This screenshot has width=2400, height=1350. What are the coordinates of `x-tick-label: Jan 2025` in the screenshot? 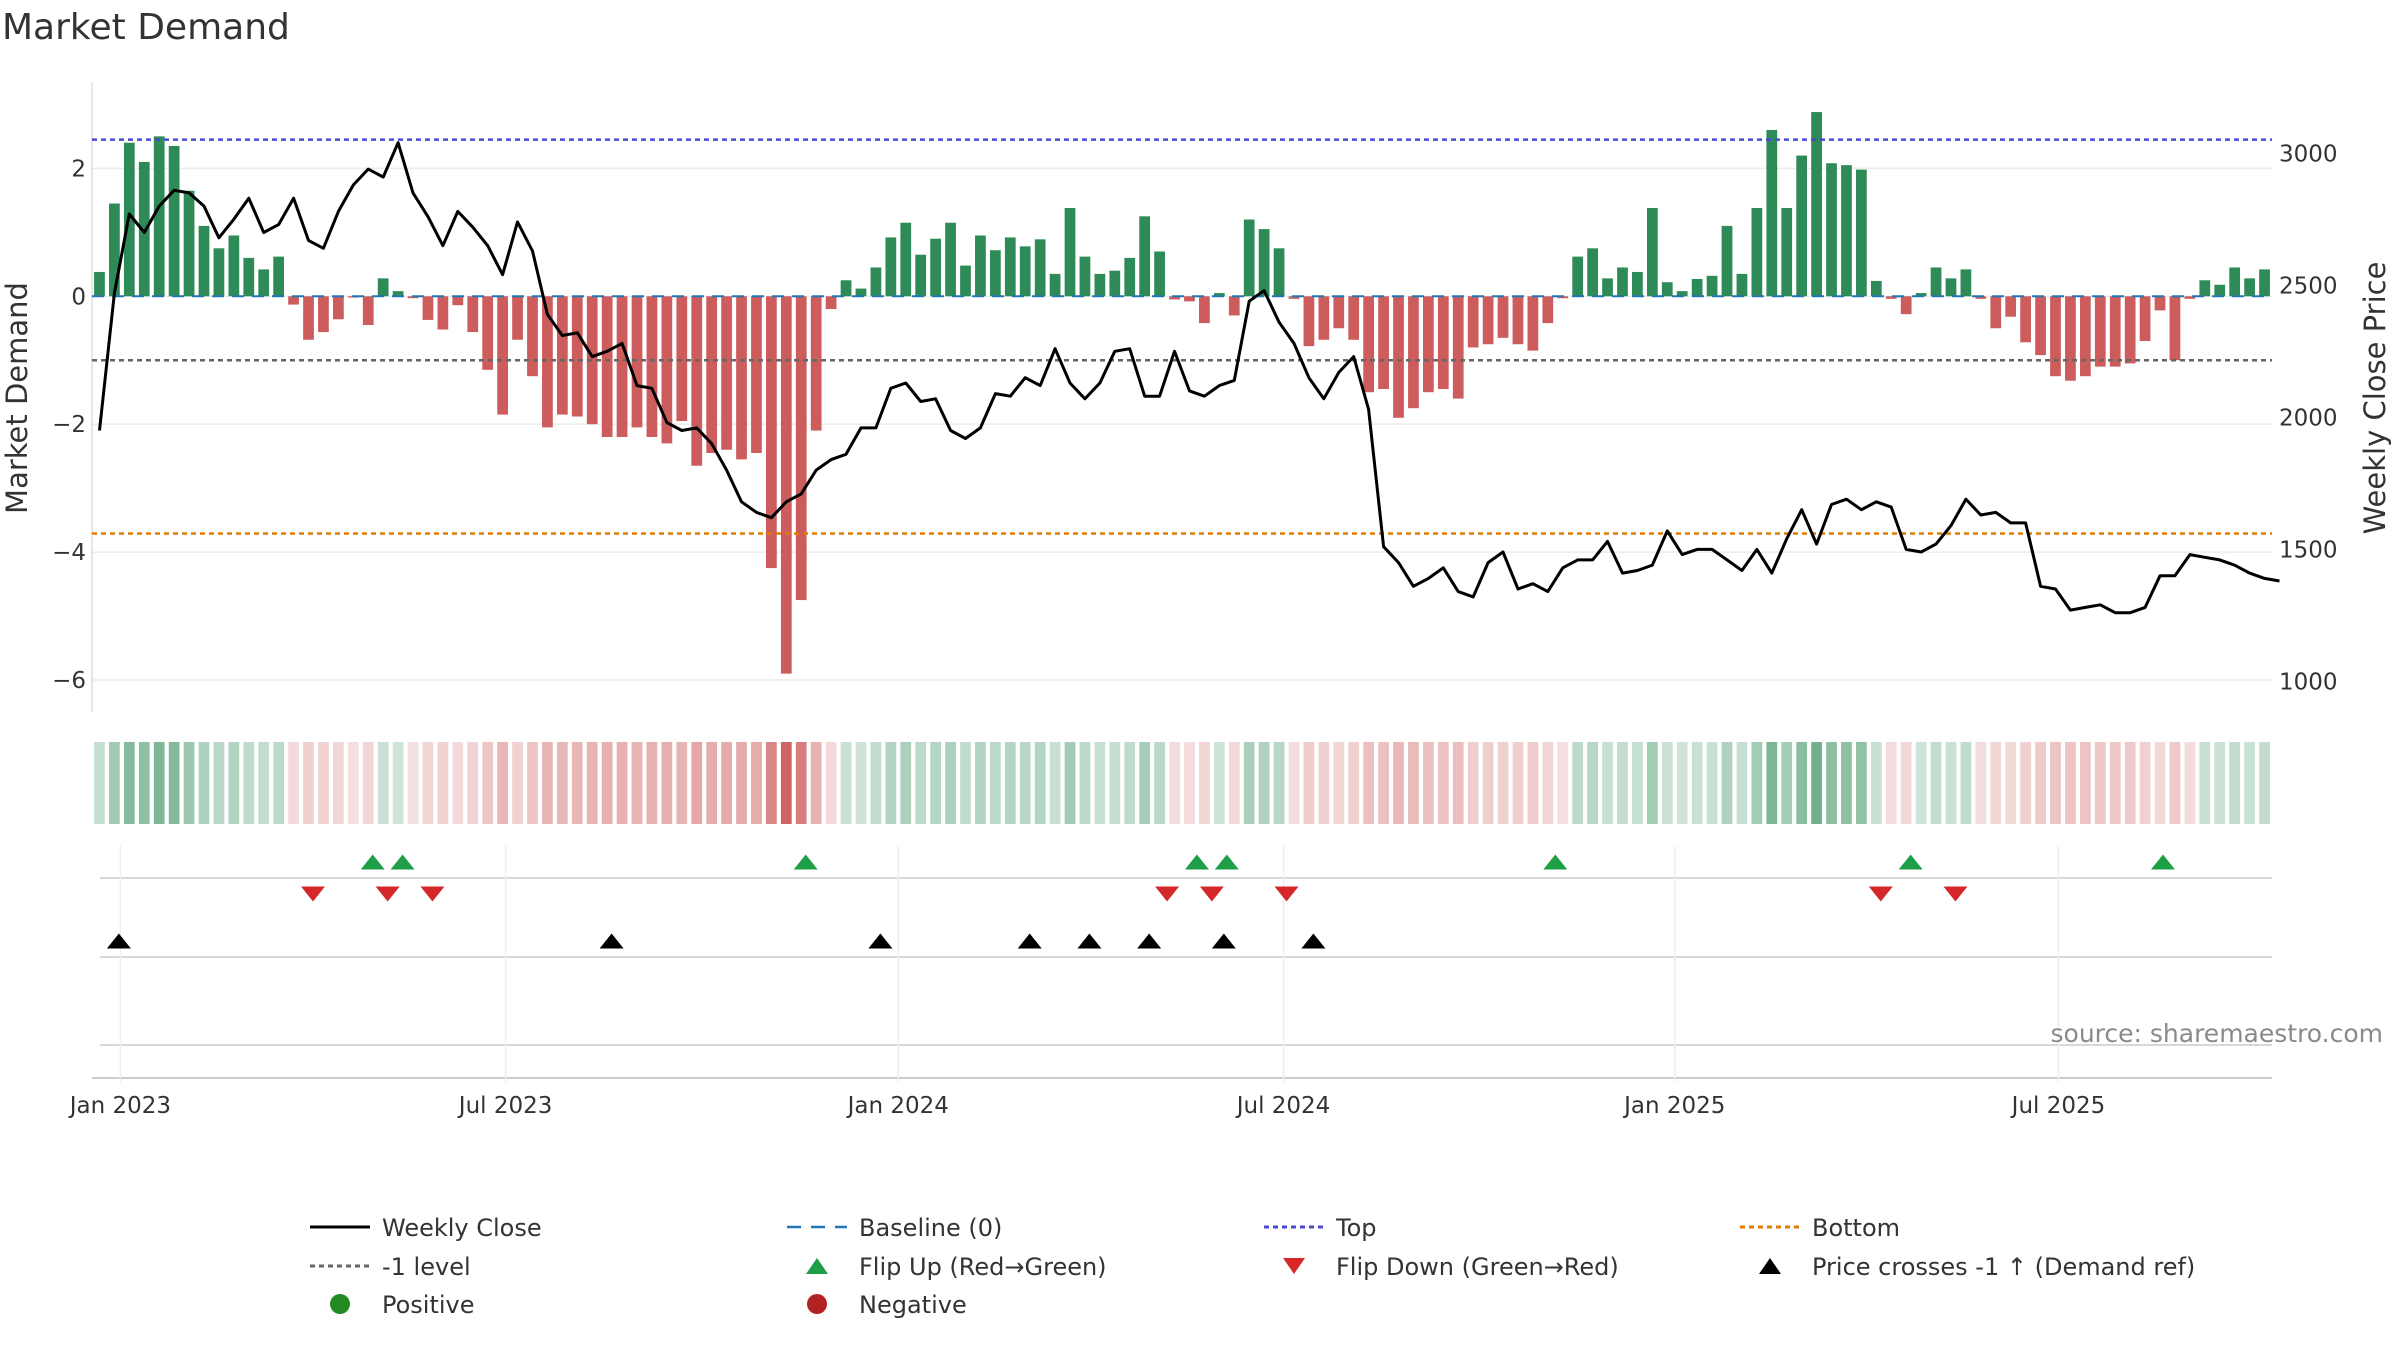 It's located at (1673, 1106).